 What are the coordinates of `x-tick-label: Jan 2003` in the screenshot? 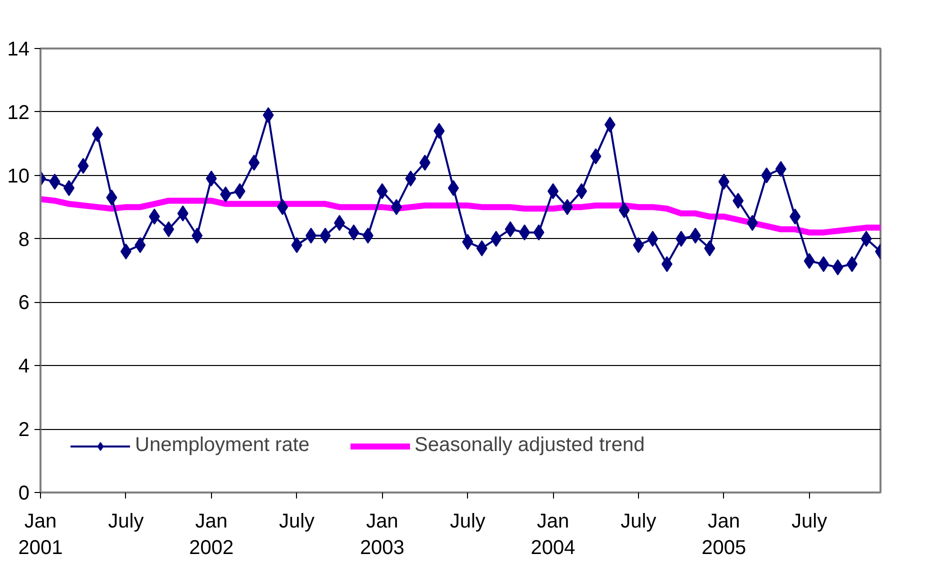 It's located at (382, 534).